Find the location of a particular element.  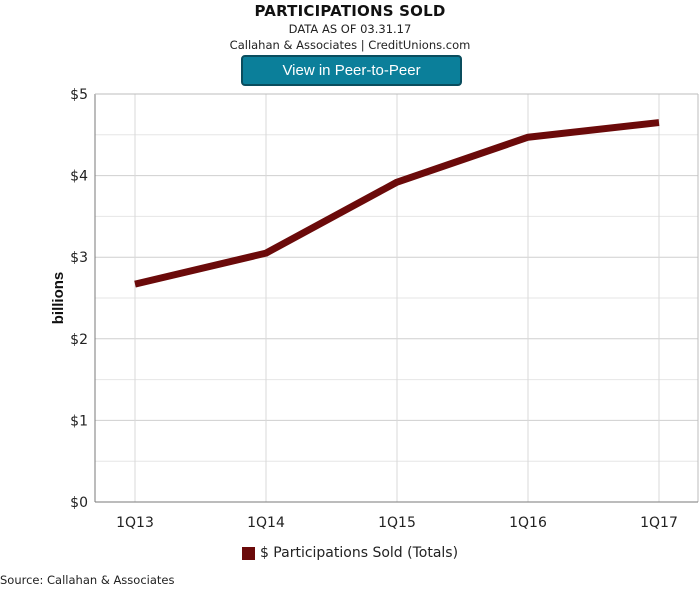

y-tick-label: $0 is located at coordinates (79, 503).